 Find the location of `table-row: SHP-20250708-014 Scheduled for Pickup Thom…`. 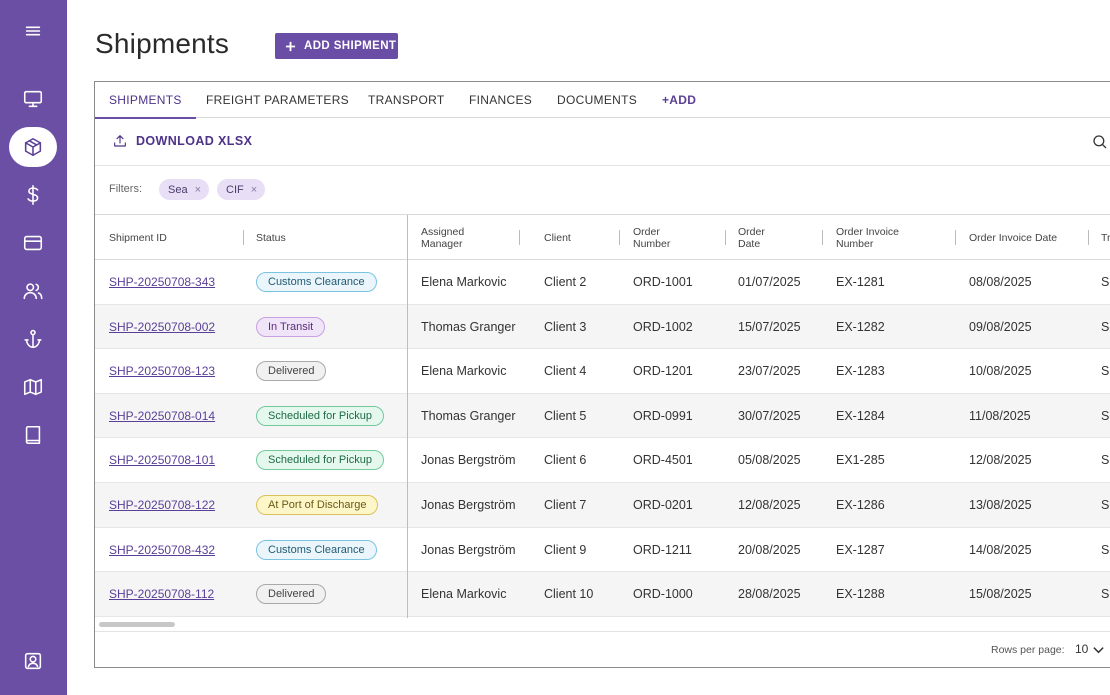

table-row: SHP-20250708-014 Scheduled for Pickup Thom… is located at coordinates (602, 416).